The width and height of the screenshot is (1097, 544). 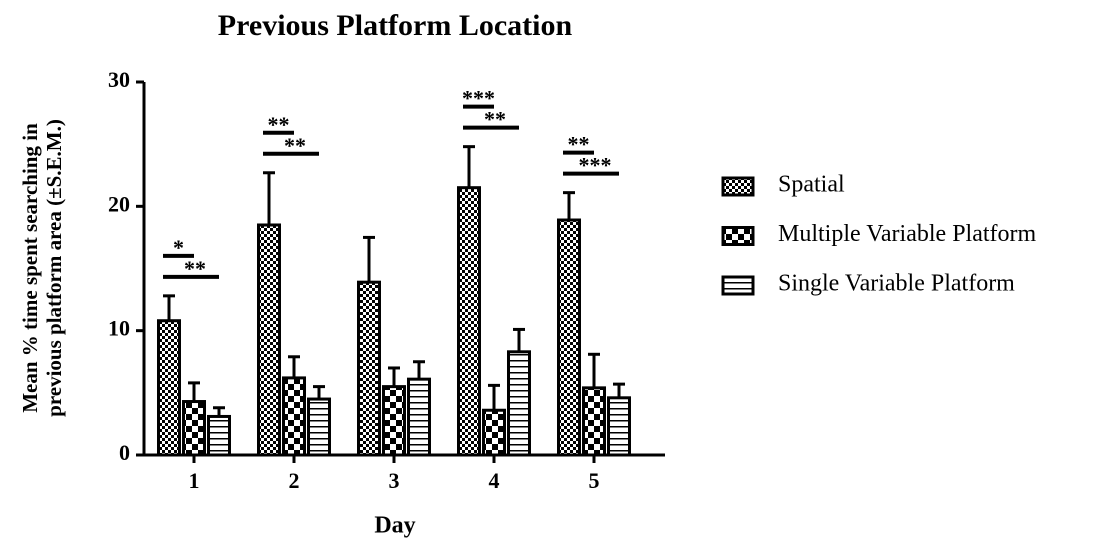 I want to click on legend-label: Multiple Variable Platform, so click(x=907, y=234).